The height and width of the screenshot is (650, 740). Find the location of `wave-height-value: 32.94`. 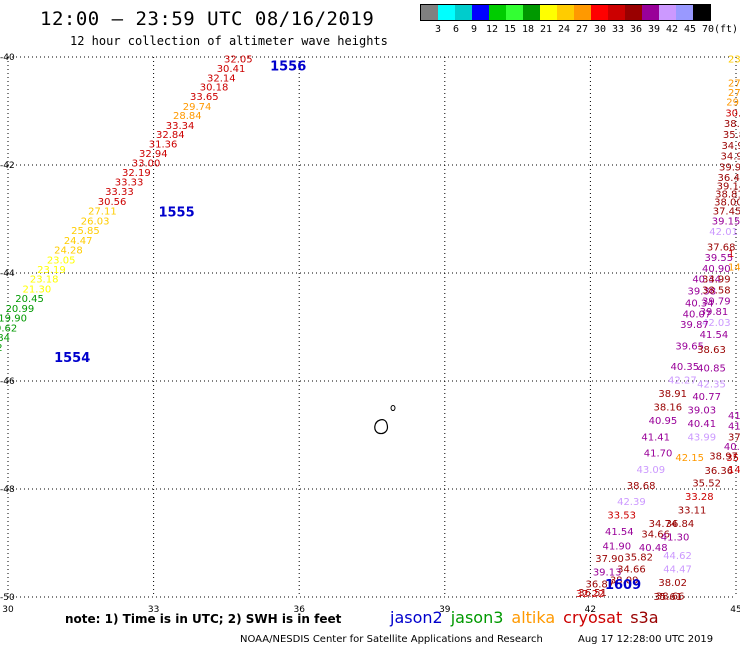

wave-height-value: 32.94 is located at coordinates (153, 154).